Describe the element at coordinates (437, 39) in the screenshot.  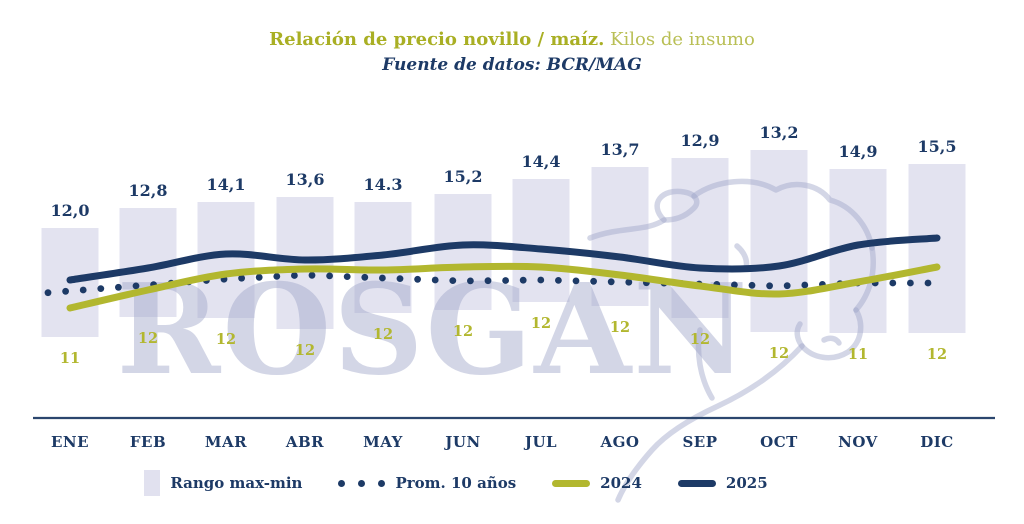
I see `chart-title-main: Relación de precio novillo / maíz.` at that location.